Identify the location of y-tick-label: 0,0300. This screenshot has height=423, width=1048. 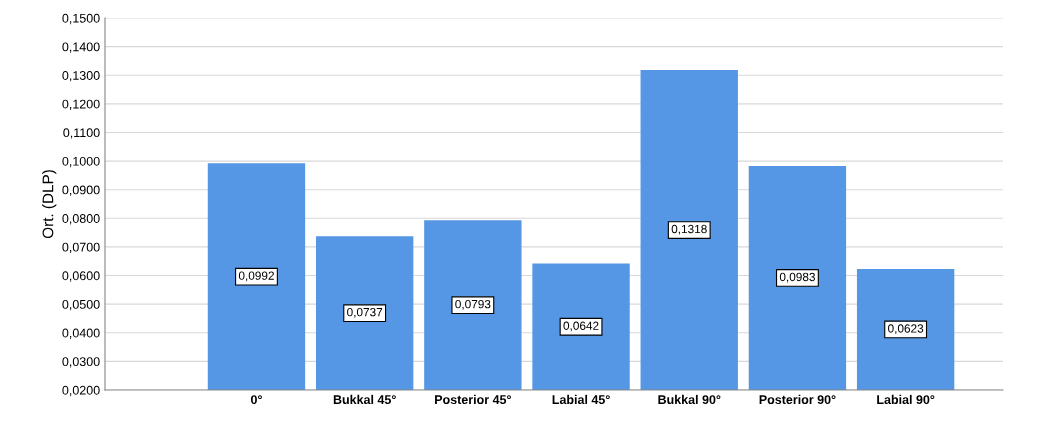
(81, 362).